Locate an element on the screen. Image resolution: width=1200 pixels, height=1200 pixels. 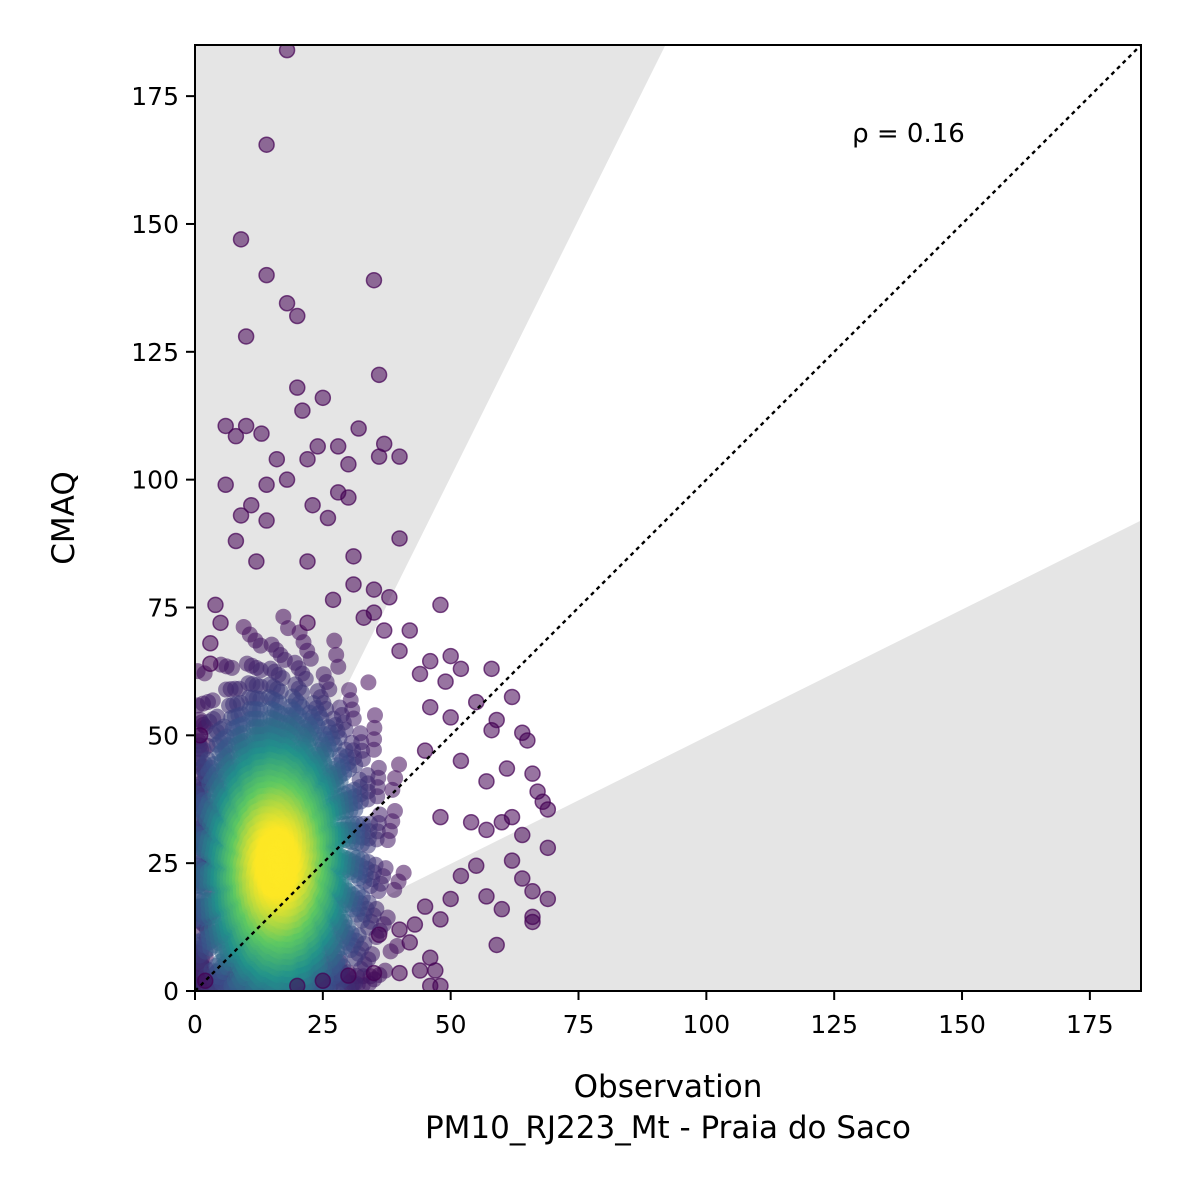
x-tick-label: 100 is located at coordinates (706, 1024).